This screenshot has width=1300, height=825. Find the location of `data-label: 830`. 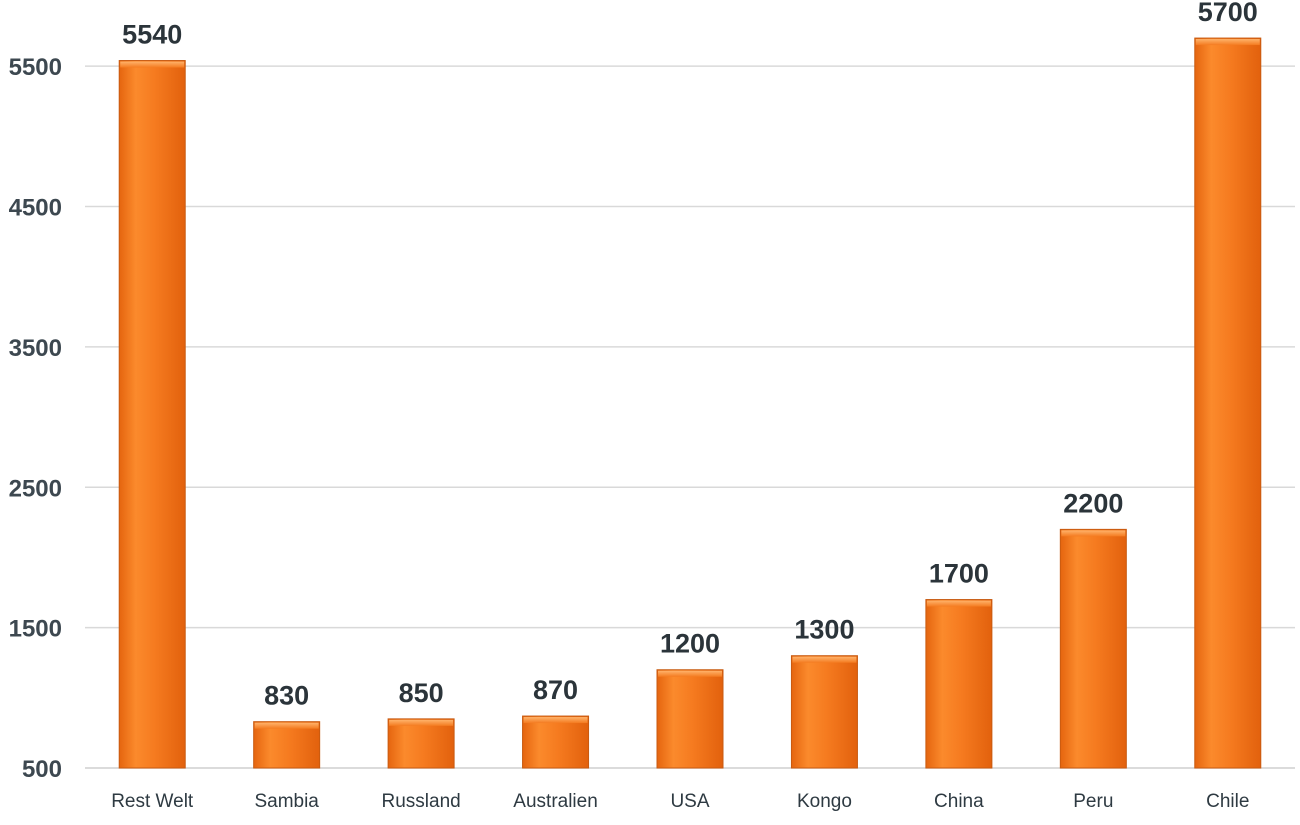

data-label: 830 is located at coordinates (286, 696).